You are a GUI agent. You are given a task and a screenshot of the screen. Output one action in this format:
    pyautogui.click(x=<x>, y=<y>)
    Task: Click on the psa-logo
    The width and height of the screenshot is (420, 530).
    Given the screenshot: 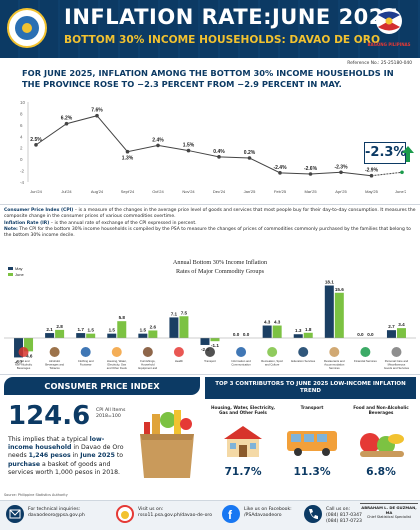 What is the action you would take?
    pyautogui.click(x=27, y=28)
    